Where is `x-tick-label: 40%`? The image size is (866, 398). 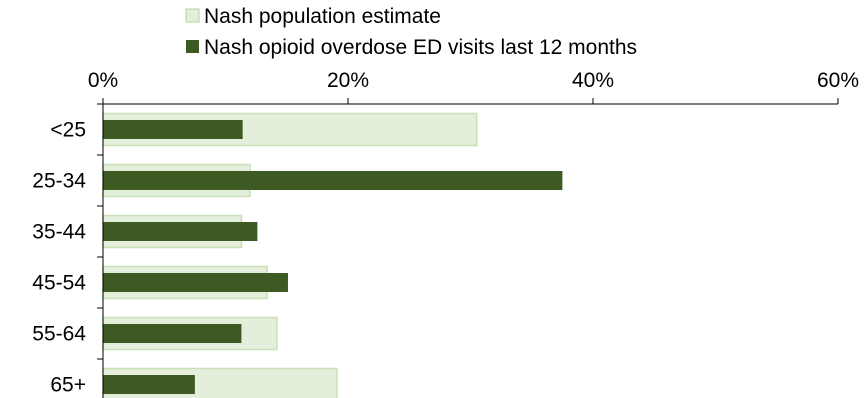
x-tick-label: 40% is located at coordinates (593, 80).